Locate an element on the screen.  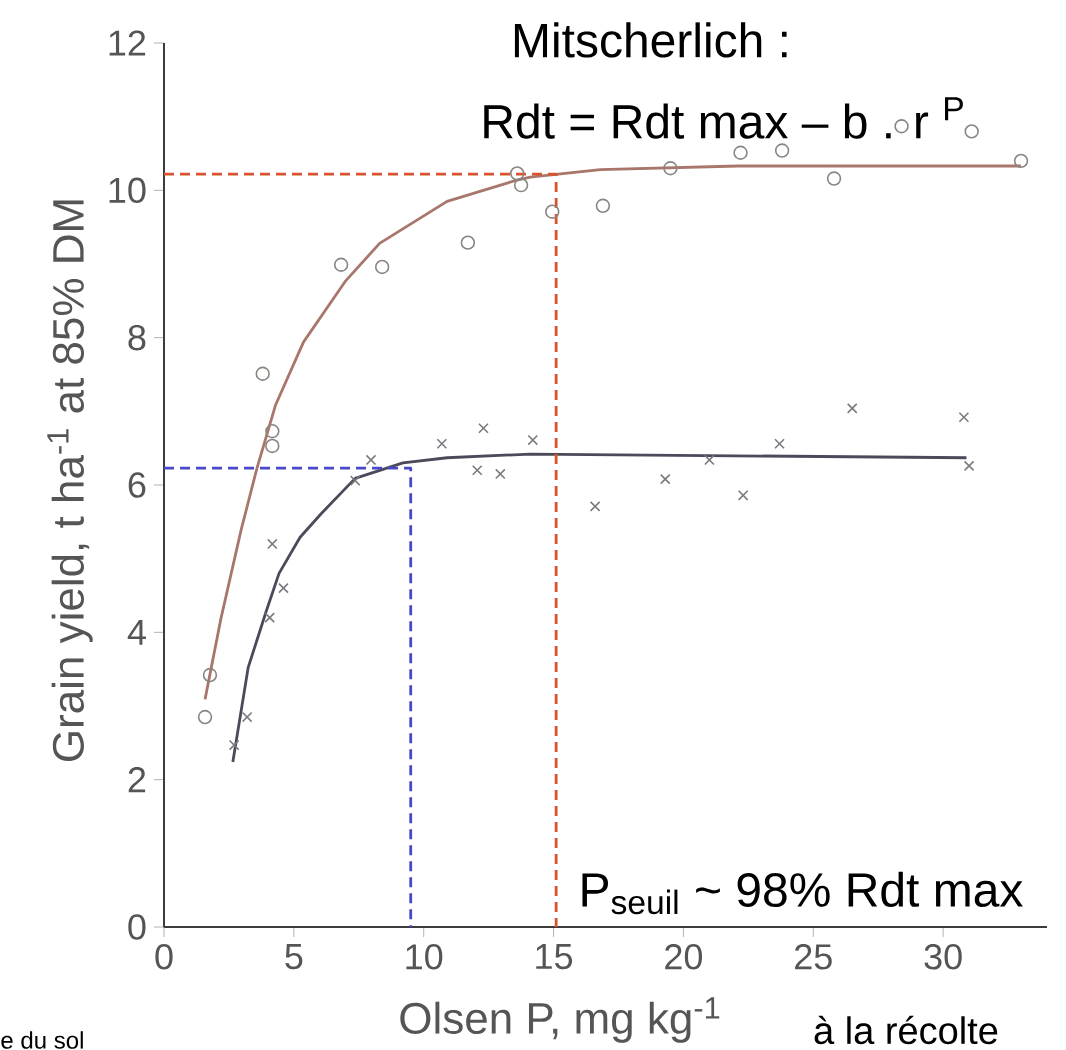
x-tick-label: 5 is located at coordinates (294, 957).